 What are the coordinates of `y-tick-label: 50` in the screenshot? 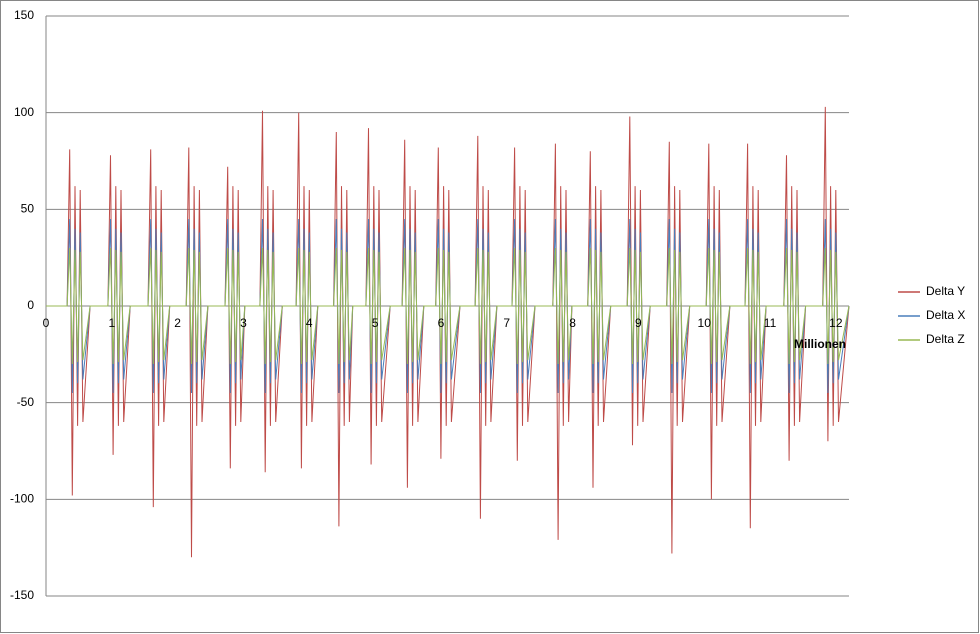 It's located at (28, 209).